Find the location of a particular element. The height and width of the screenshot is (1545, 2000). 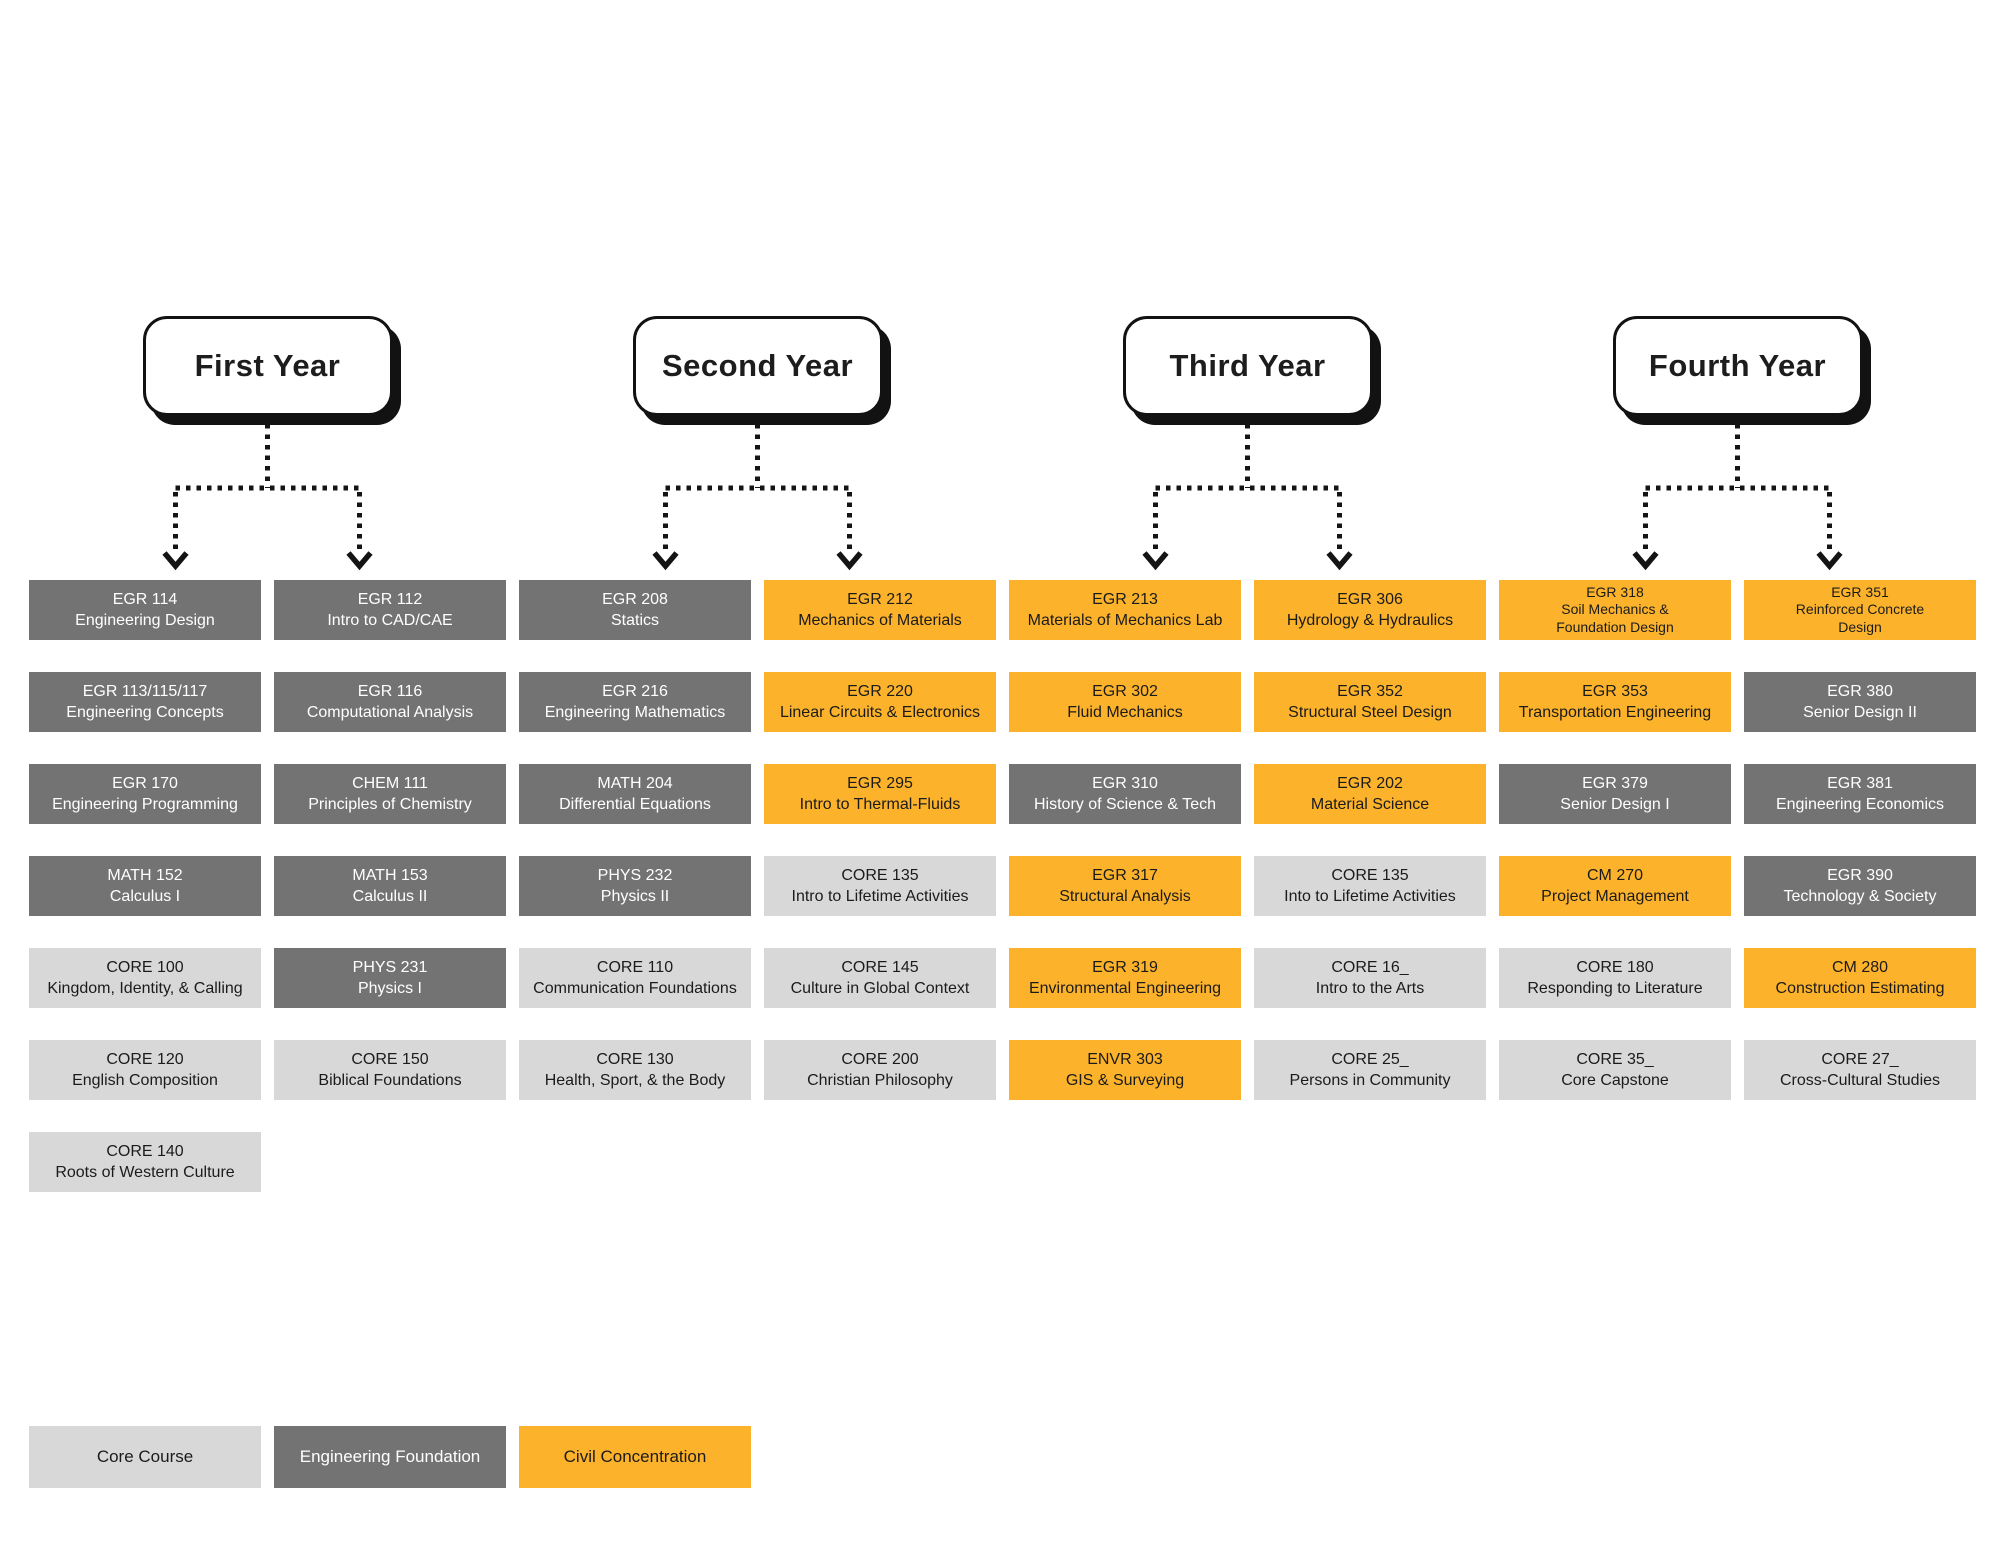

course-code: EGR 352 is located at coordinates (1370, 691).